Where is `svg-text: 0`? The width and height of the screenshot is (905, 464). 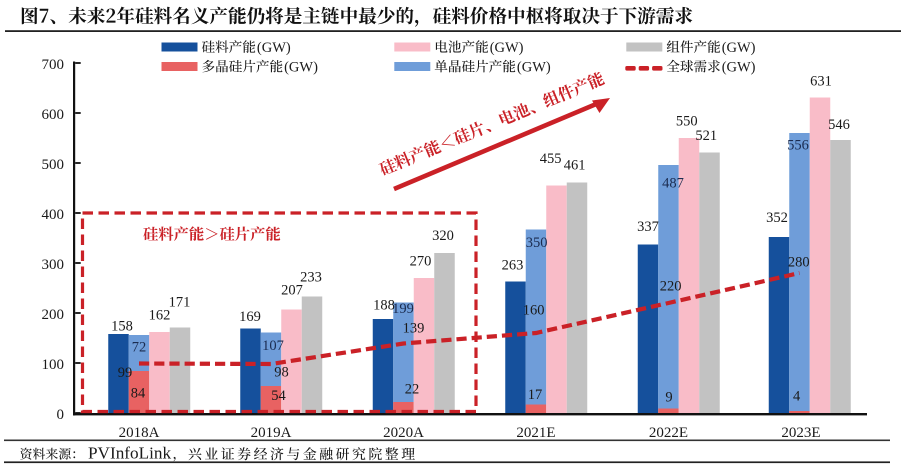
svg-text: 0 is located at coordinates (61, 415).